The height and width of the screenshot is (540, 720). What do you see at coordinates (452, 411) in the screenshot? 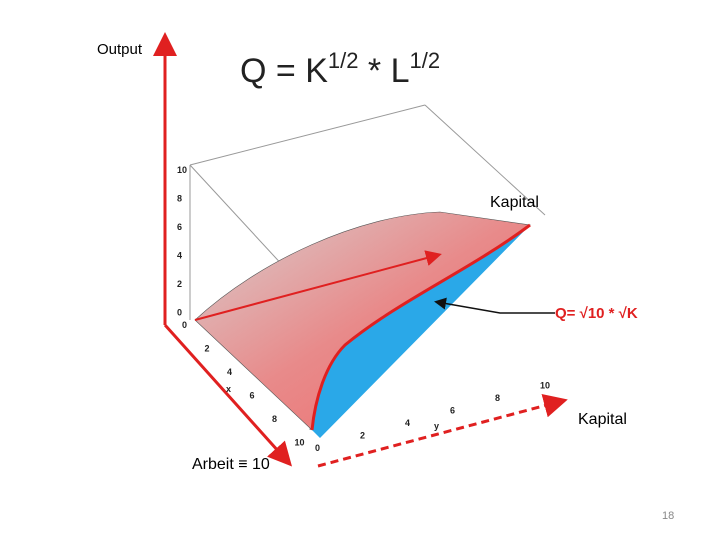
I see `y-tick-label: 6` at bounding box center [452, 411].